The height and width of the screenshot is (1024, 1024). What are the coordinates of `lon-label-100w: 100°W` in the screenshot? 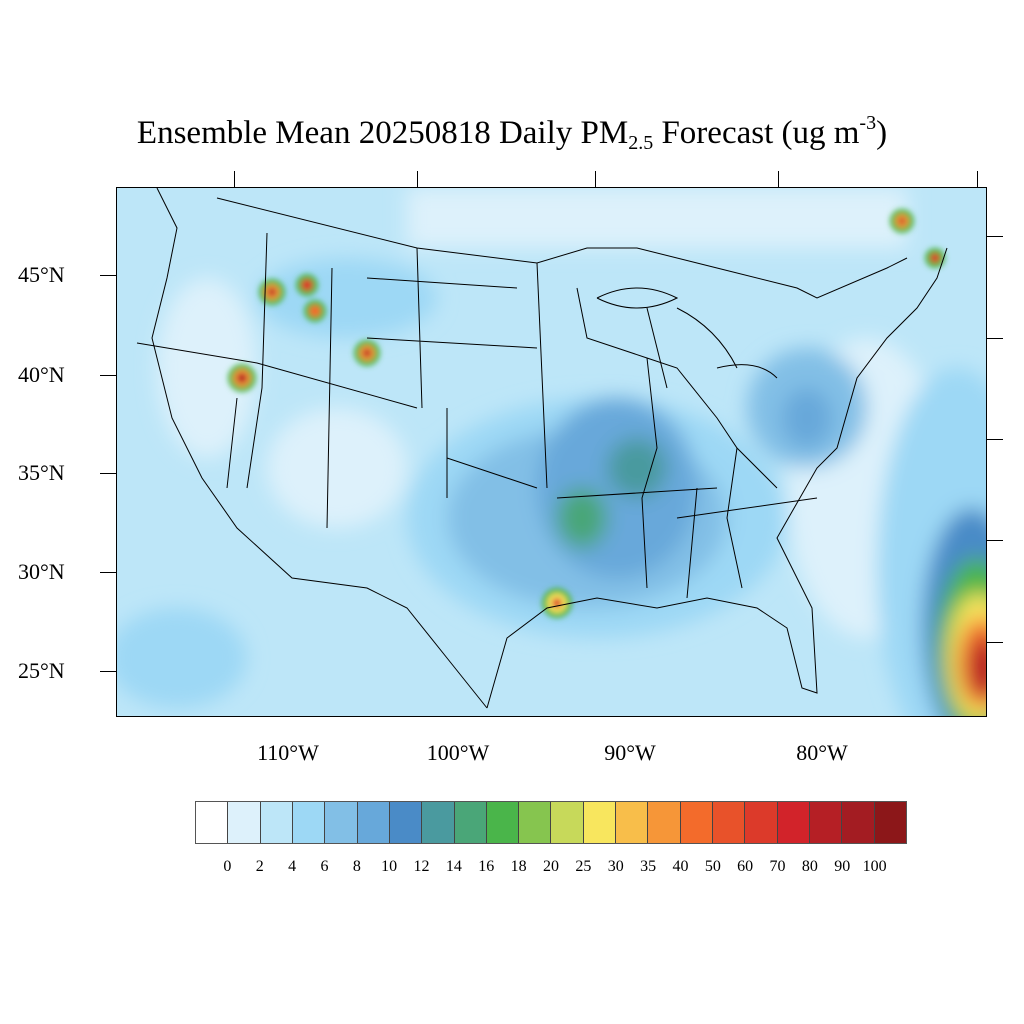 It's located at (458, 752).